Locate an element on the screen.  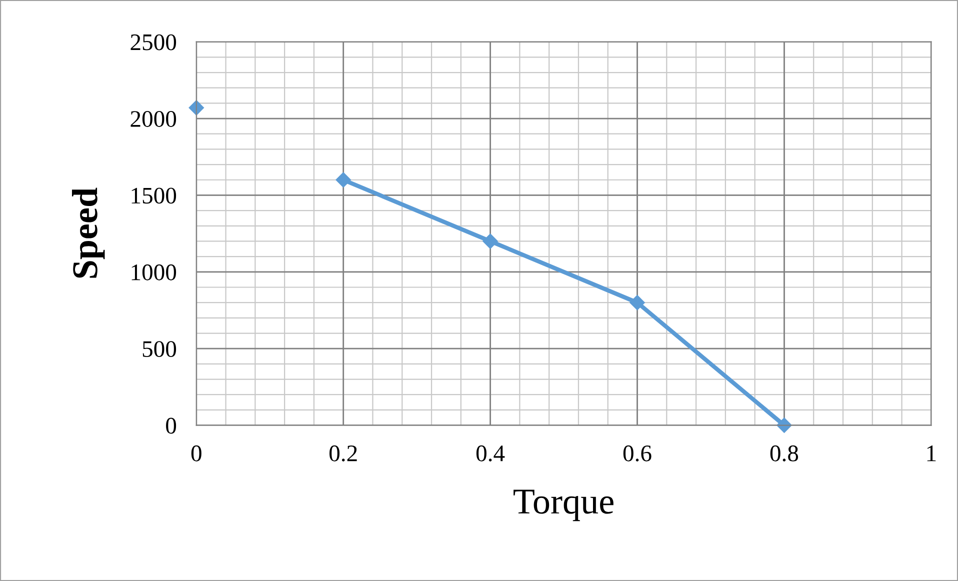
x-tick-label: 1 is located at coordinates (931, 454).